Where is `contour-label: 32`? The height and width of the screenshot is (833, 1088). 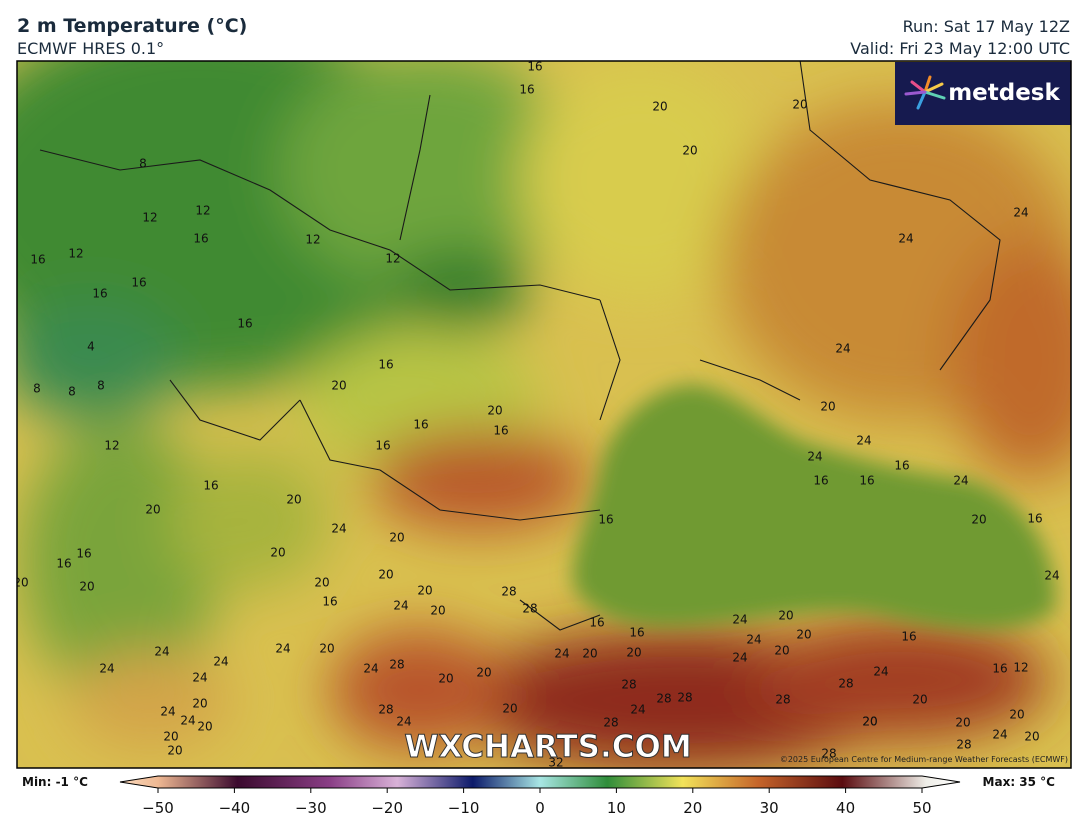
contour-label: 32 is located at coordinates (555, 763).